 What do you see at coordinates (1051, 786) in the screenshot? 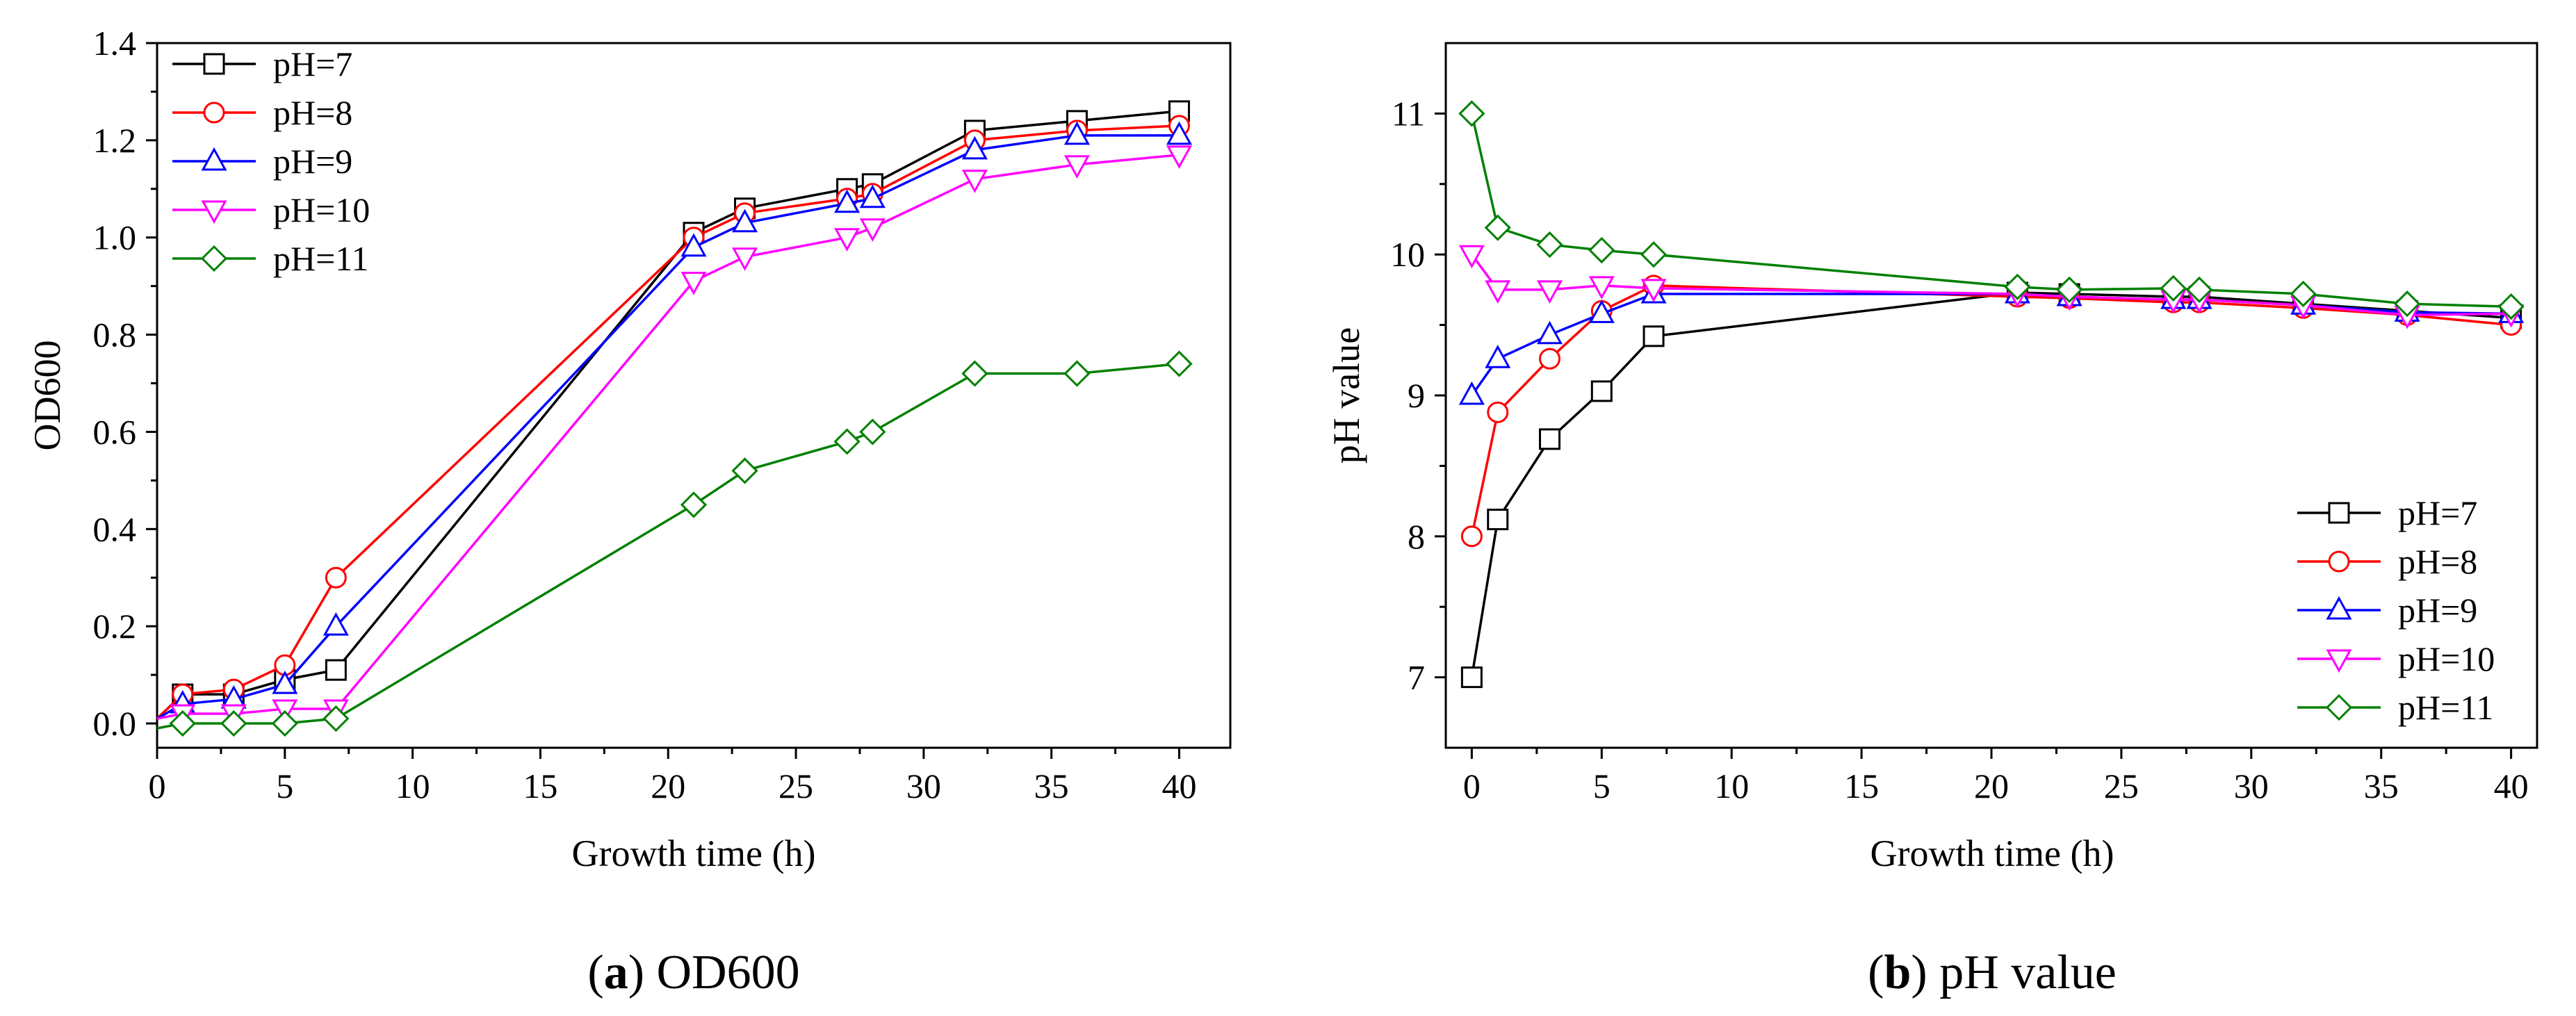
I see `x-tick-label: 35` at bounding box center [1051, 786].